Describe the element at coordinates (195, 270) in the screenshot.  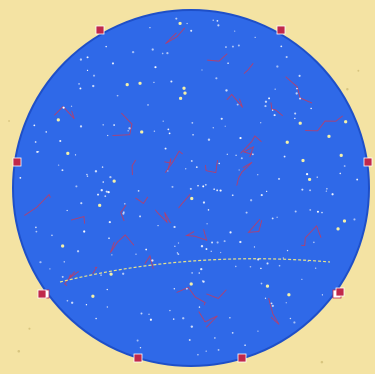
I see `ecliptic-line` at that location.